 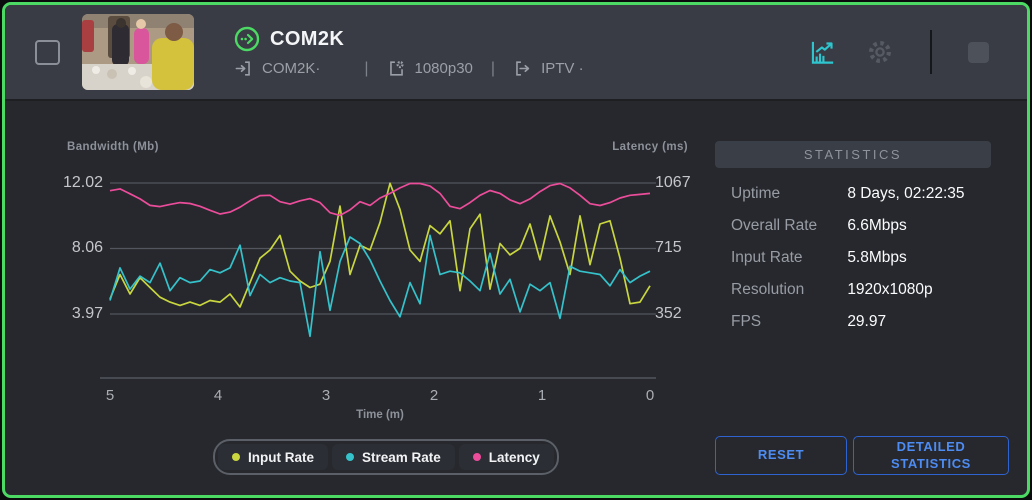 What do you see at coordinates (506, 457) in the screenshot?
I see `legend-item-latency: Latency` at bounding box center [506, 457].